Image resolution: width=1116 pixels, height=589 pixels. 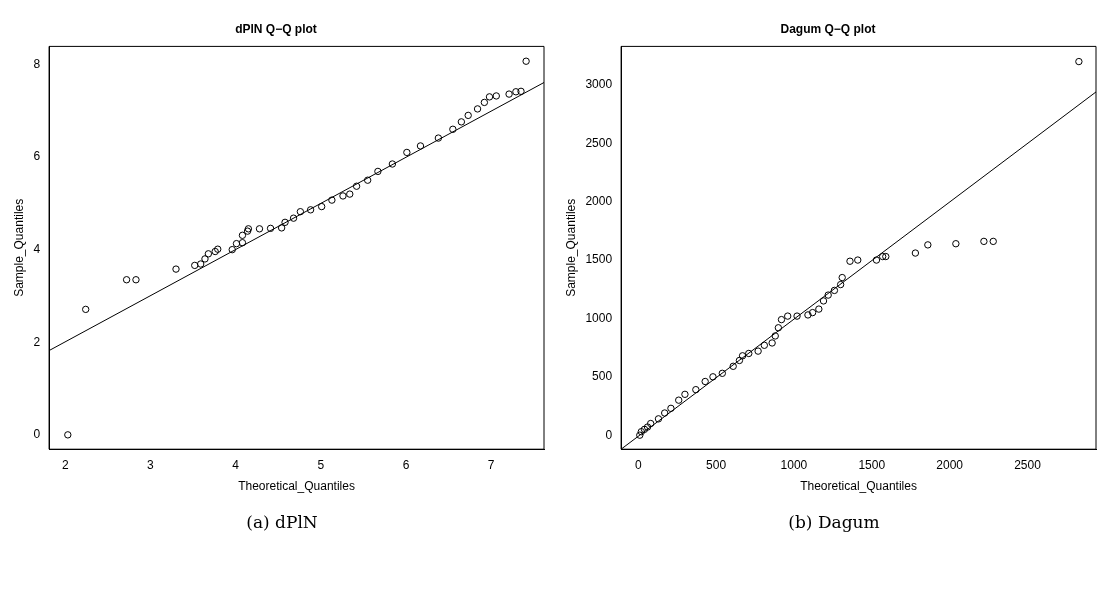 What do you see at coordinates (37, 341) in the screenshot?
I see `y-tick-label: 2` at bounding box center [37, 341].